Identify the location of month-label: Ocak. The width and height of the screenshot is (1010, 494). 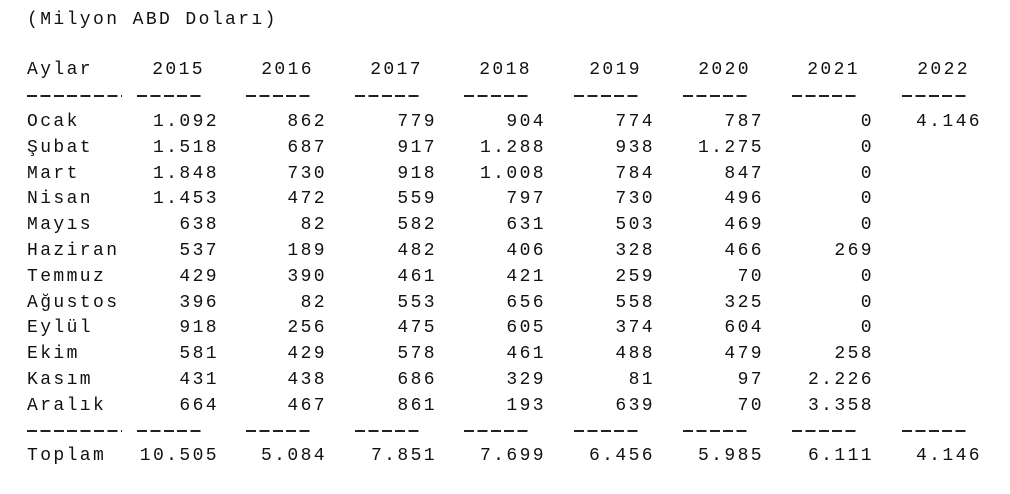
(53, 122).